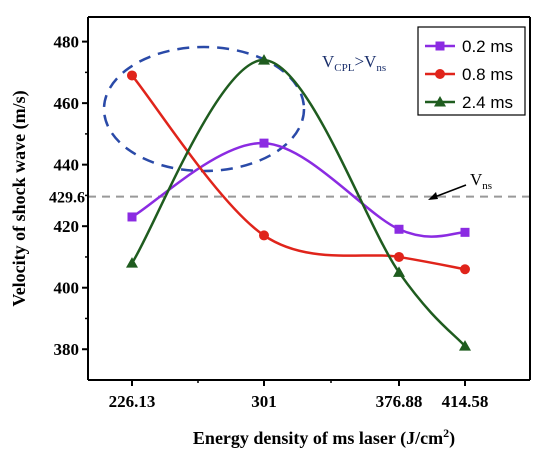 This screenshot has height=465, width=550. Describe the element at coordinates (465, 401) in the screenshot. I see `x-tick-label-3: 414.58` at that location.